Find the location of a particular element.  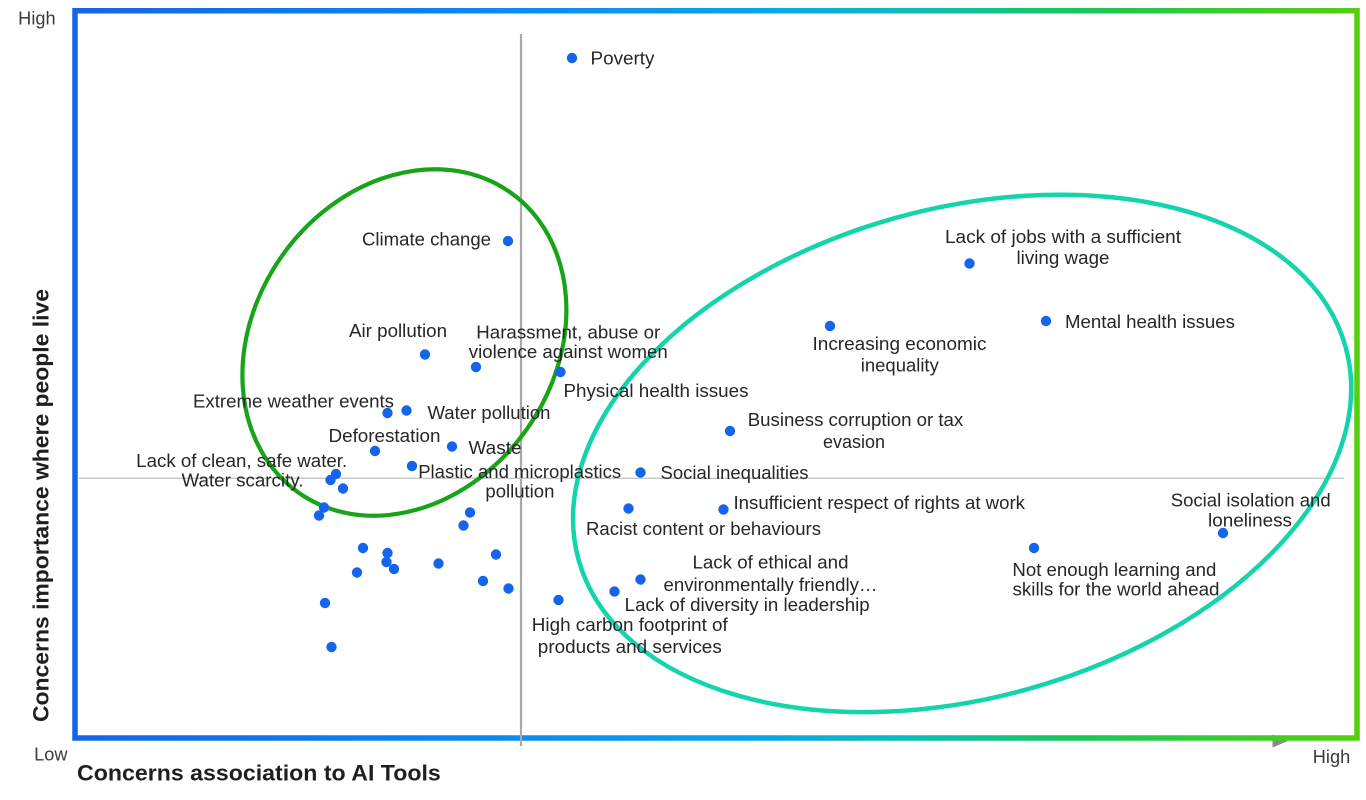

svg-text: Lack of jobs with a sufficient is located at coordinates (1063, 236).